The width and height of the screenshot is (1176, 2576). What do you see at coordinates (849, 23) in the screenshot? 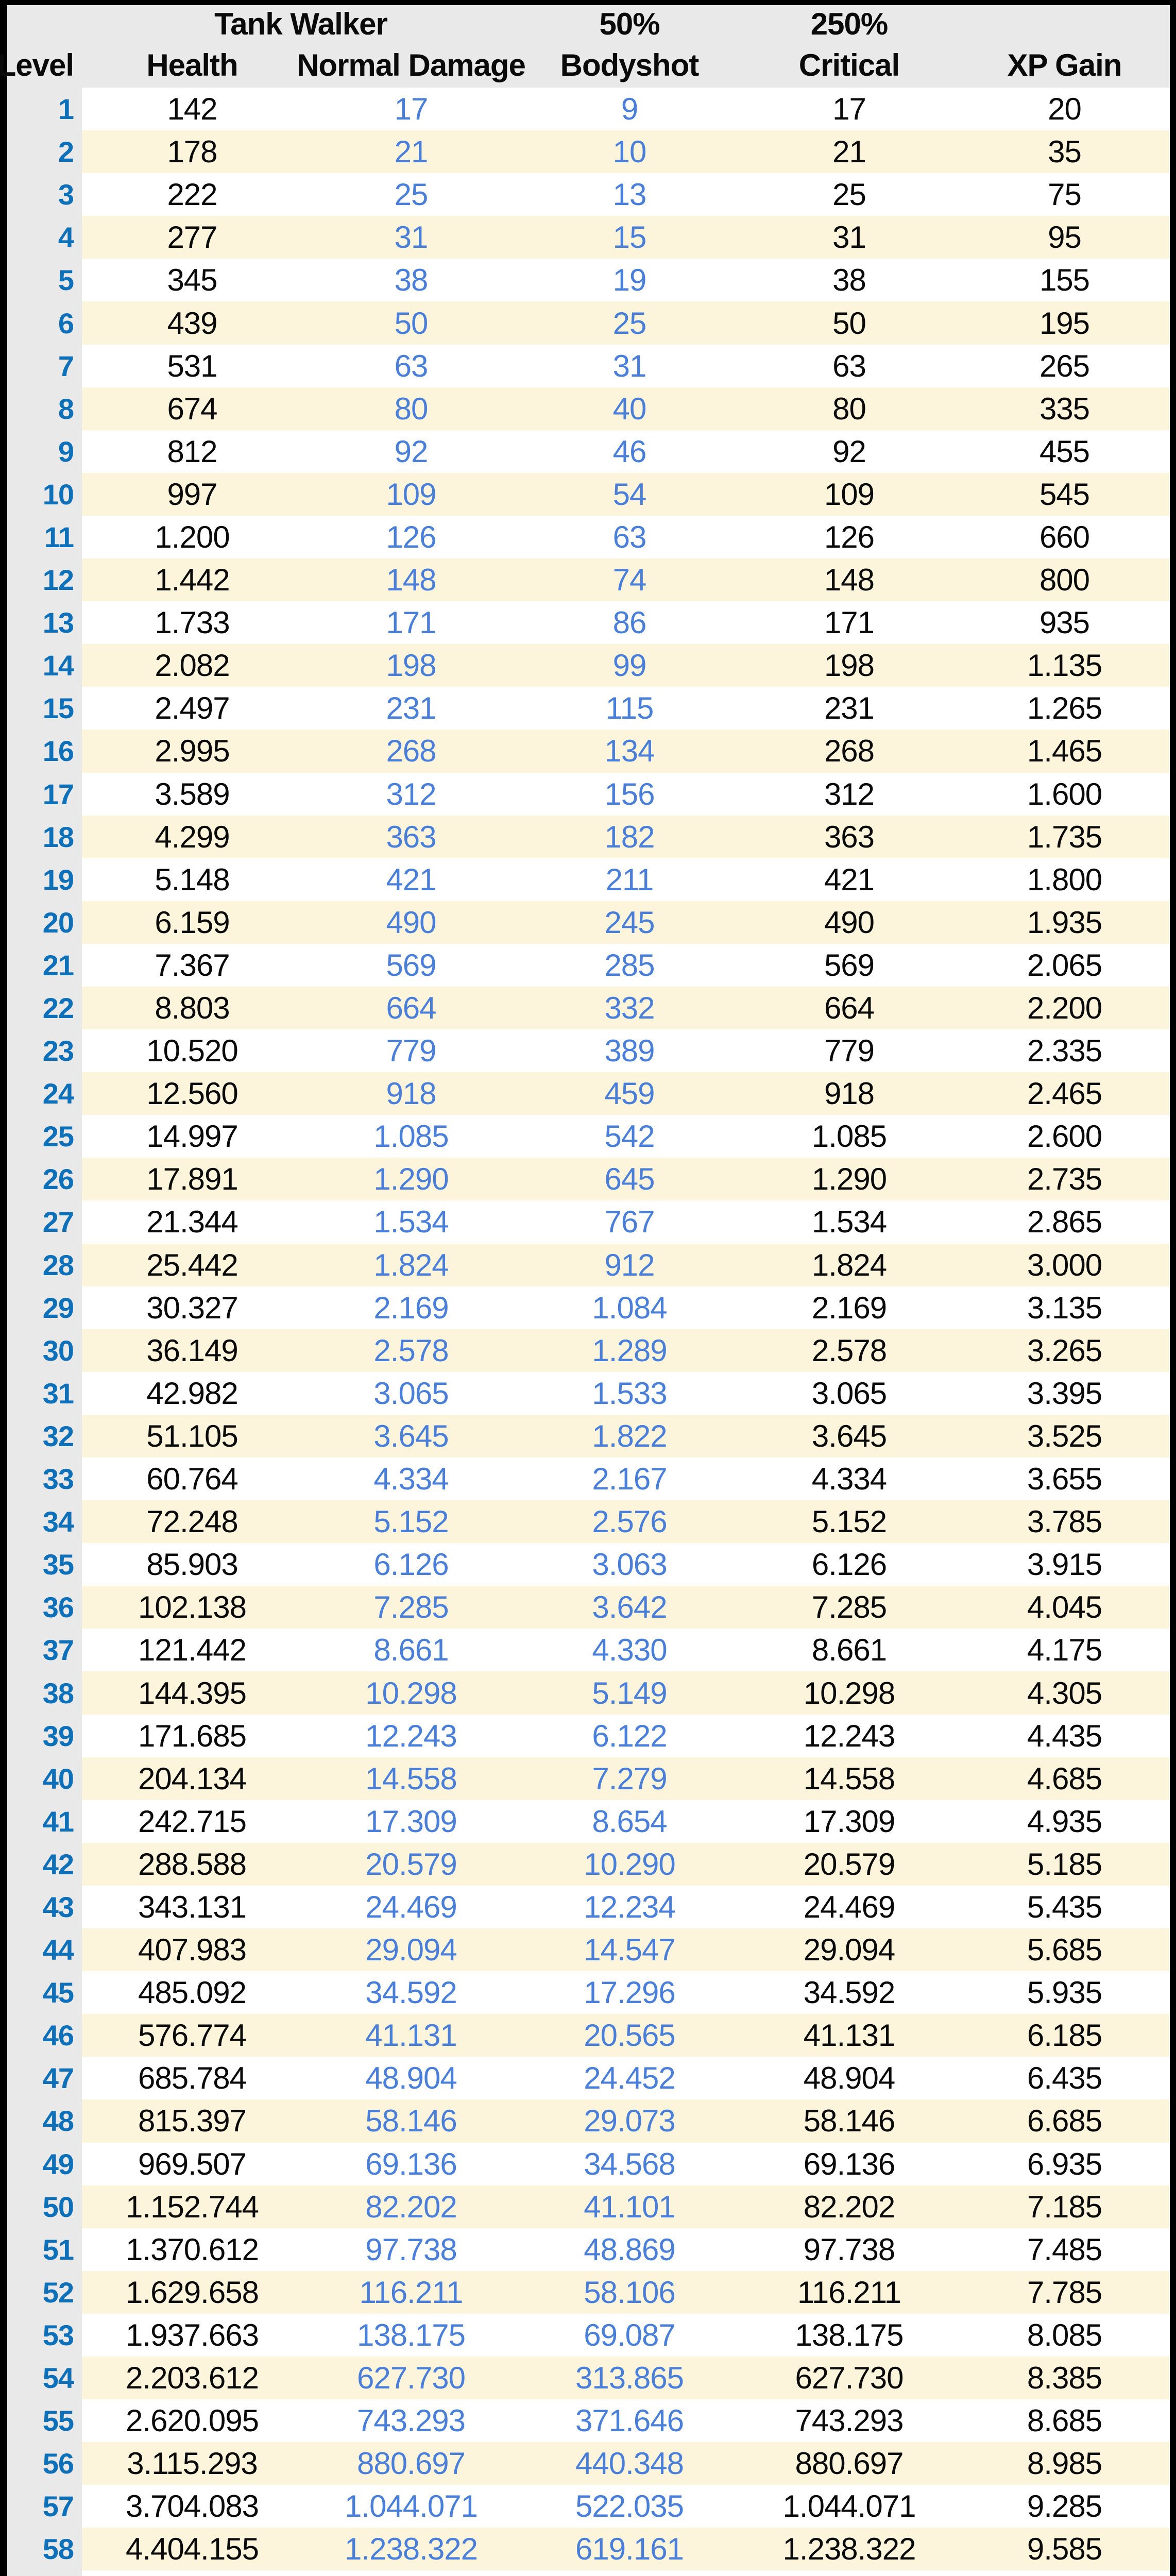
I see `group-header-250-percent: 250%` at bounding box center [849, 23].